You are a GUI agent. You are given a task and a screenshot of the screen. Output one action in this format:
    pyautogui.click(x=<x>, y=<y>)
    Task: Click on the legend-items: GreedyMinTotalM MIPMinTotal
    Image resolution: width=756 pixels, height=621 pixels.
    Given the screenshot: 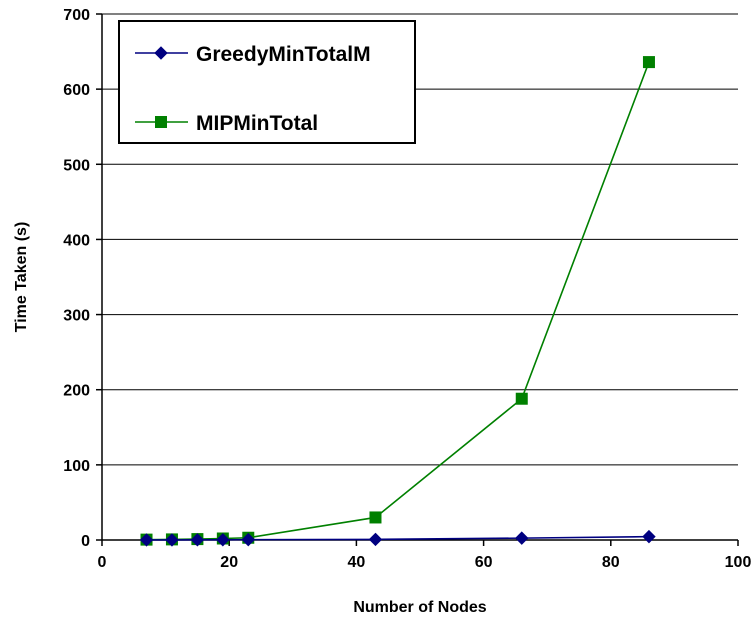 What is the action you would take?
    pyautogui.click(x=253, y=89)
    